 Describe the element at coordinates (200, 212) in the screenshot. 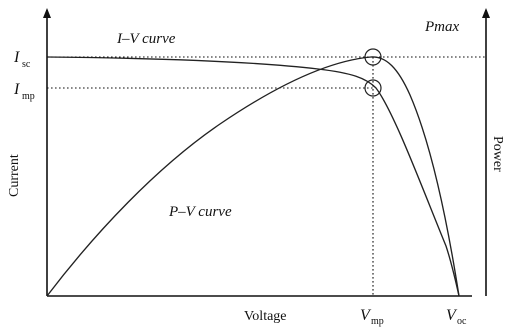

I see `pv-curve-label: P–V curve` at that location.